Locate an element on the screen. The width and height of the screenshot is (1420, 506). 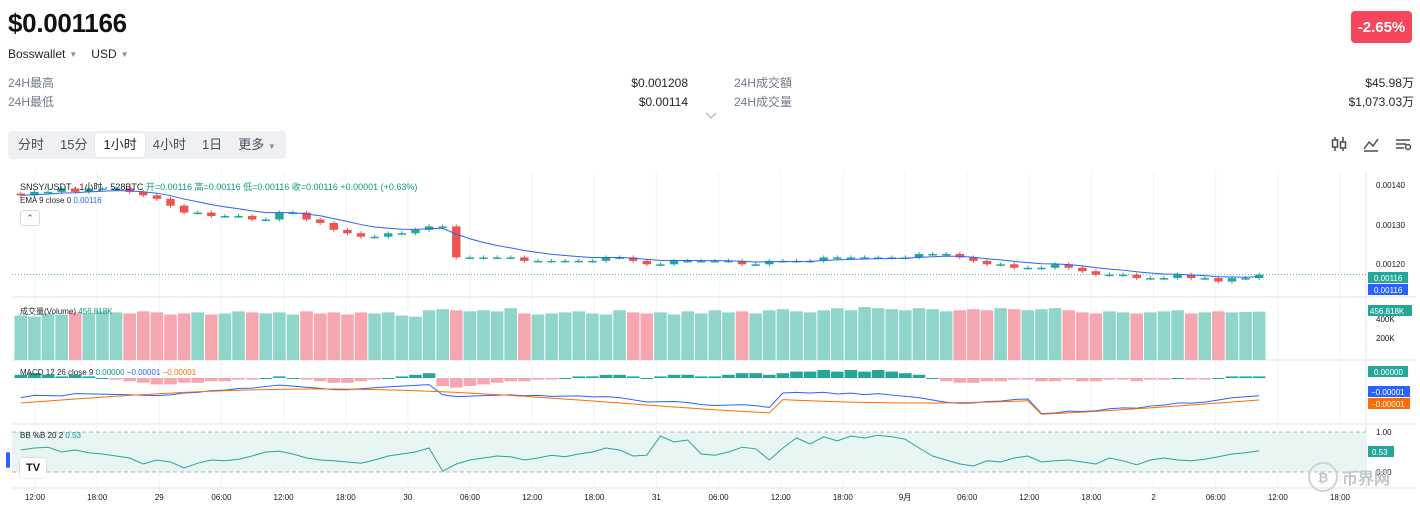
currency-label: USD is located at coordinates (104, 54).